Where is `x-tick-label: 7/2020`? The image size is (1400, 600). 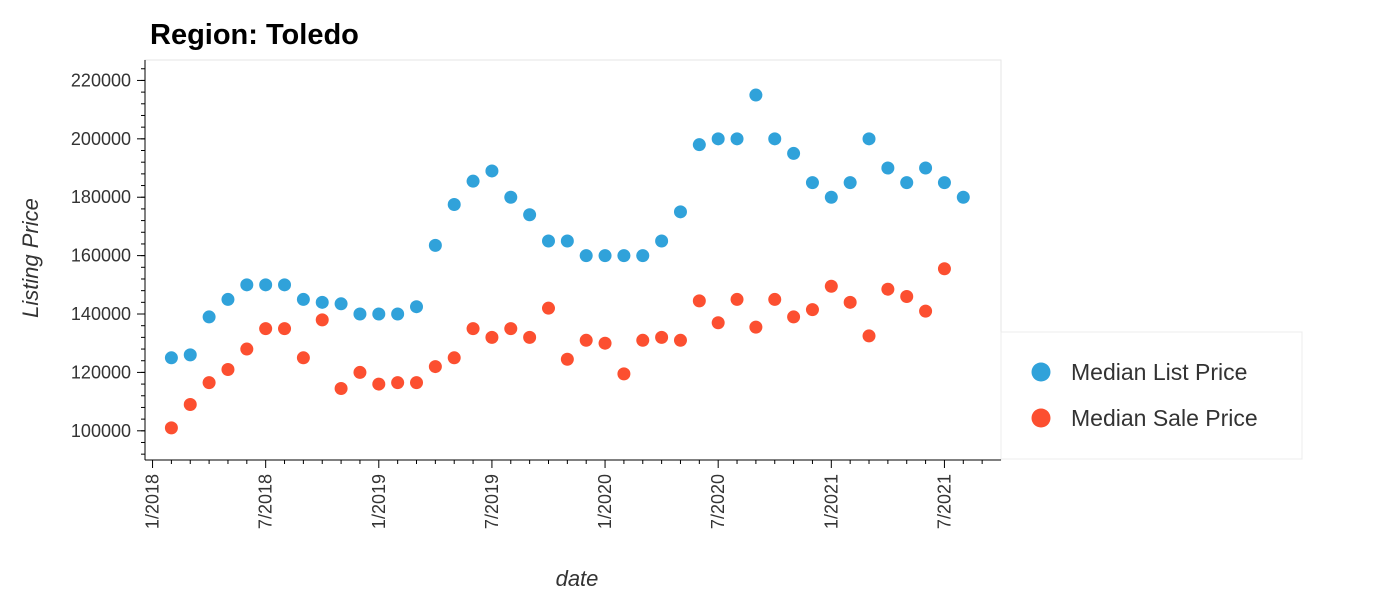 x-tick-label: 7/2020 is located at coordinates (718, 501).